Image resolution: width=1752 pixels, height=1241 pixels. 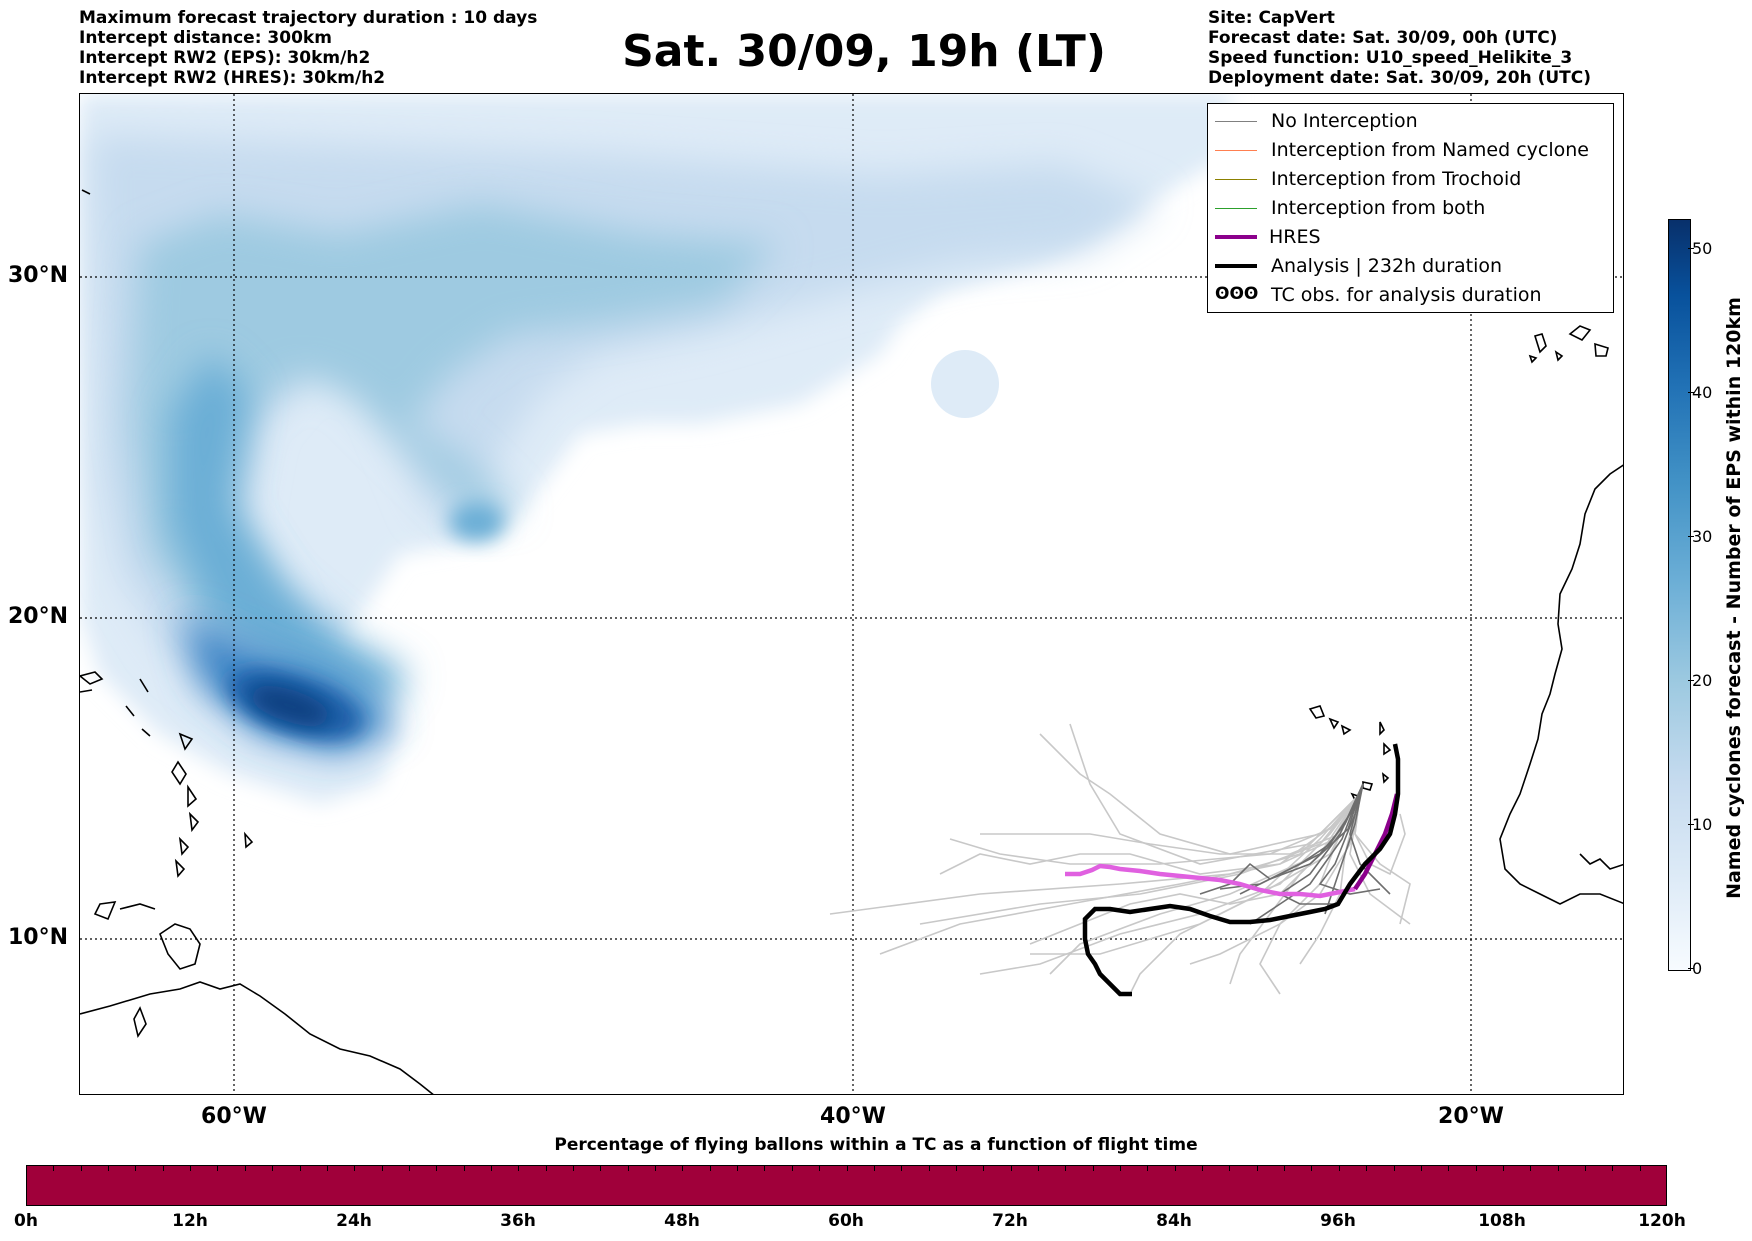 What do you see at coordinates (1383, 38) in the screenshot?
I see `forecast-date: Forecast date: Sat. 30/09, 00h (UTC)` at bounding box center [1383, 38].